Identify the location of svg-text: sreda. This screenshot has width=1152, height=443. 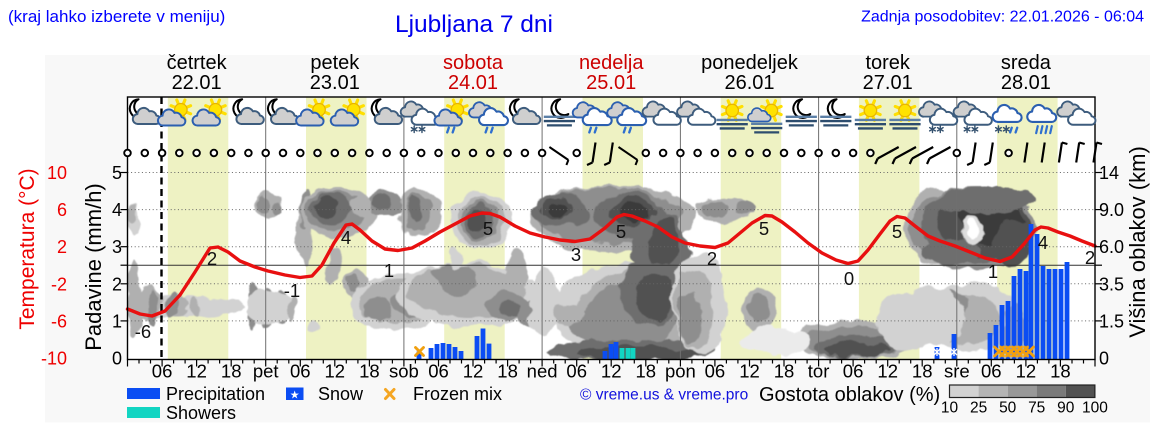
(1026, 63).